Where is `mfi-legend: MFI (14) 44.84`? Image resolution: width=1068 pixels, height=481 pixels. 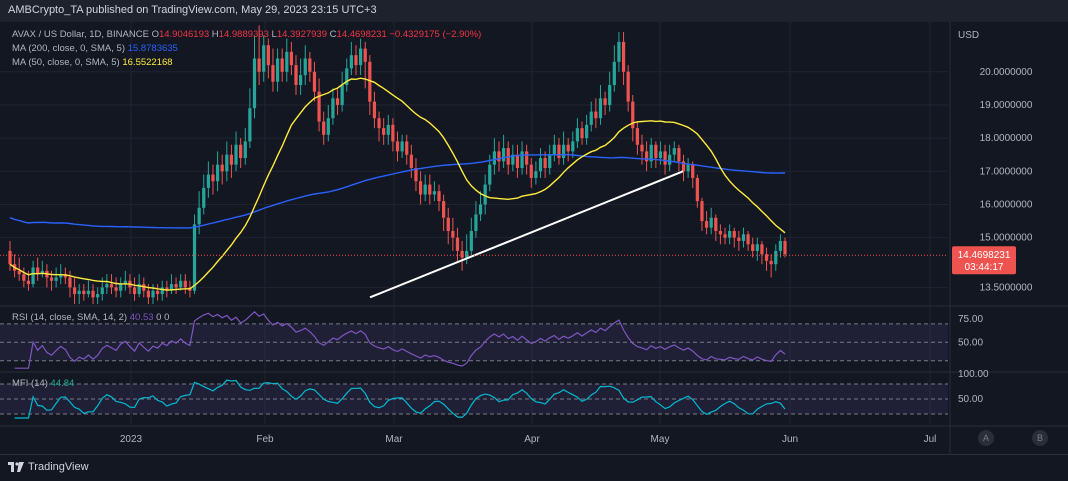
mfi-legend: MFI (14) 44.84 is located at coordinates (43, 383).